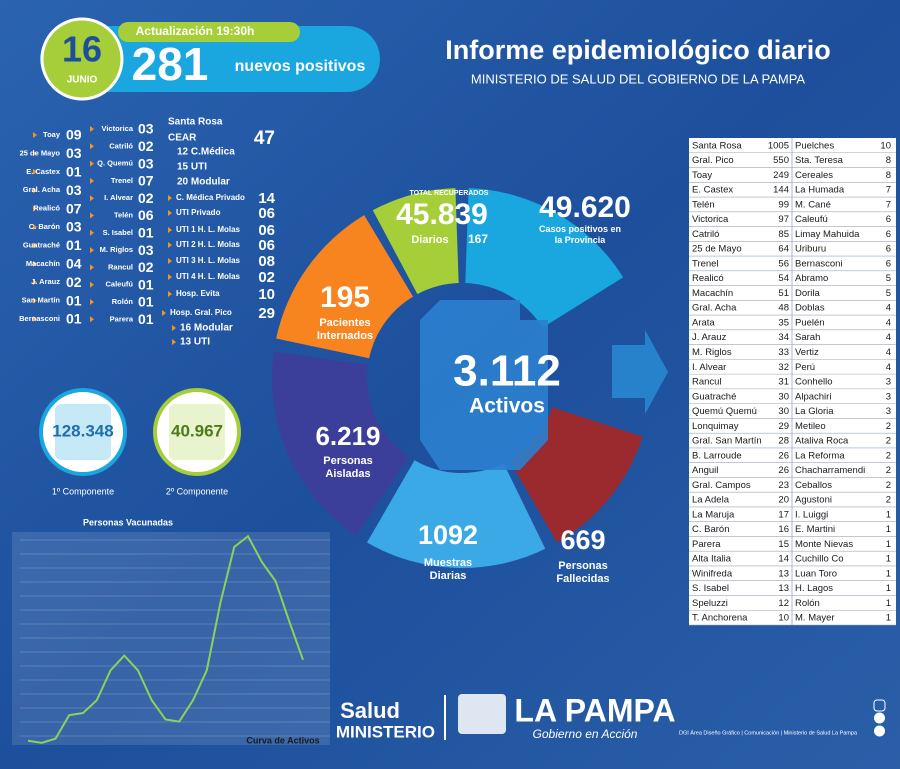 This screenshot has width=900, height=769. Describe the element at coordinates (122, 180) in the screenshot. I see `locality-name: Trenel` at that location.